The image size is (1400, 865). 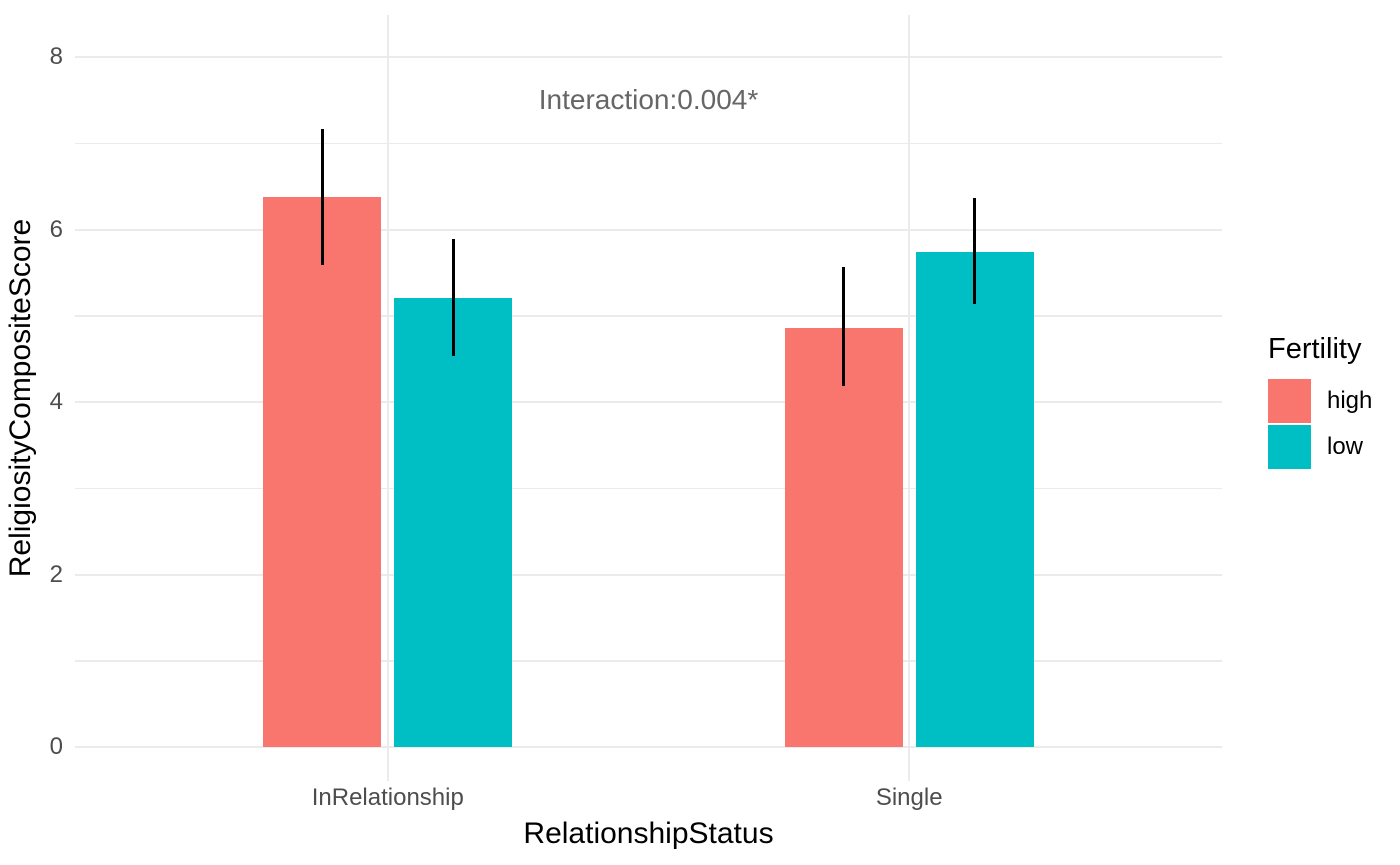 I want to click on legend-item-high: high, so click(x=1320, y=401).